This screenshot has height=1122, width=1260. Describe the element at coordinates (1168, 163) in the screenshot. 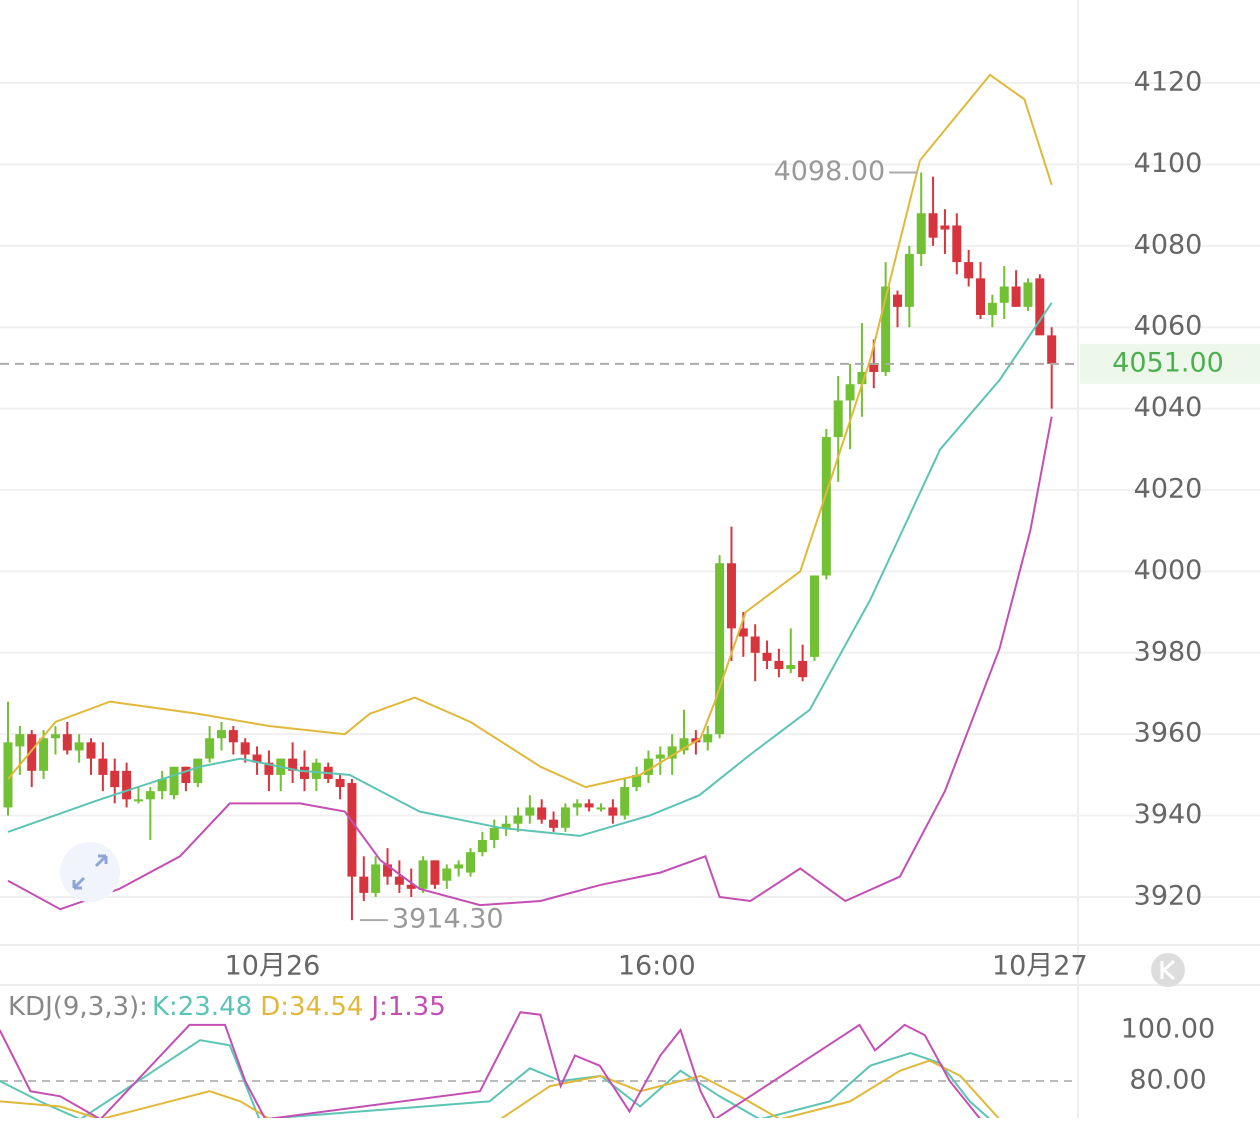

I see `y-tick-label: 4100` at that location.